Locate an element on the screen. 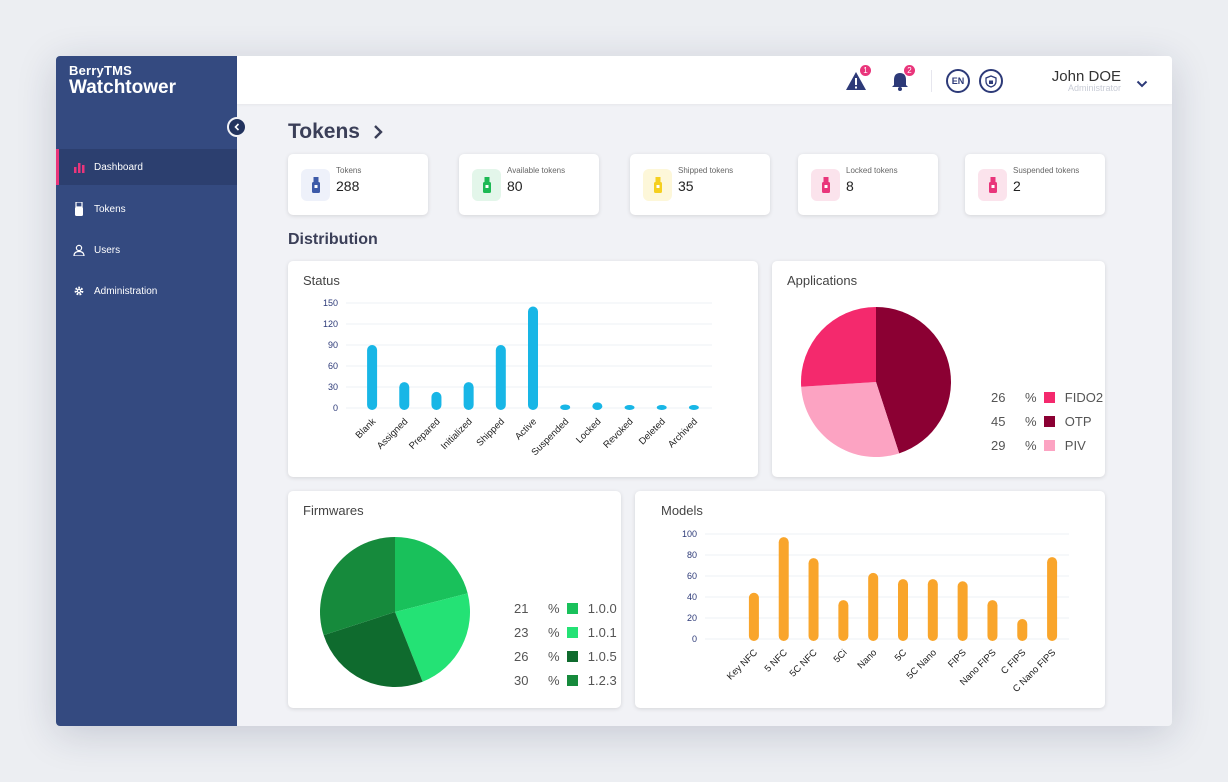  legend-label: FIDO2 is located at coordinates (1084, 397).